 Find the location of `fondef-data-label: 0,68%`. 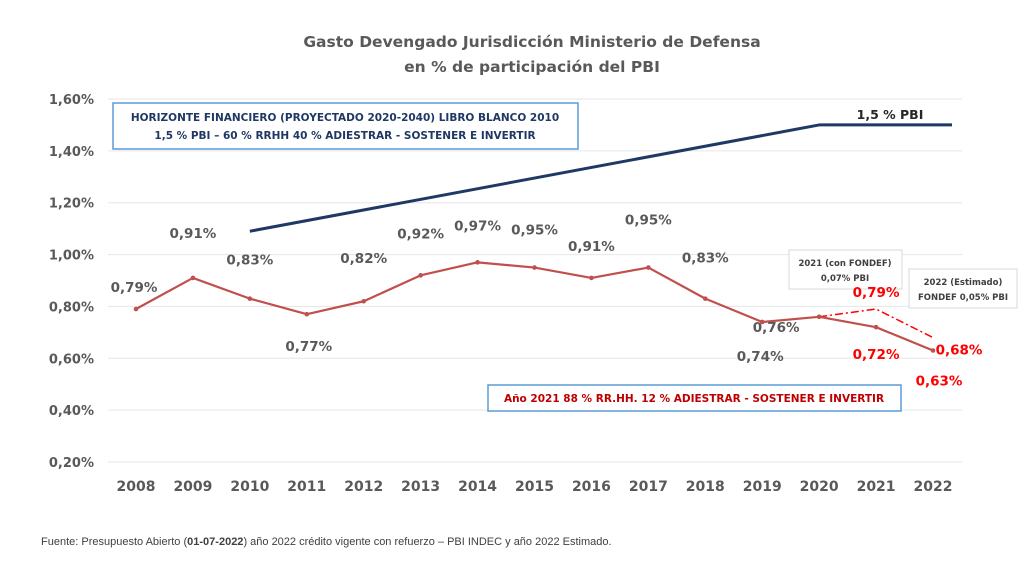

fondef-data-label: 0,68% is located at coordinates (959, 351).